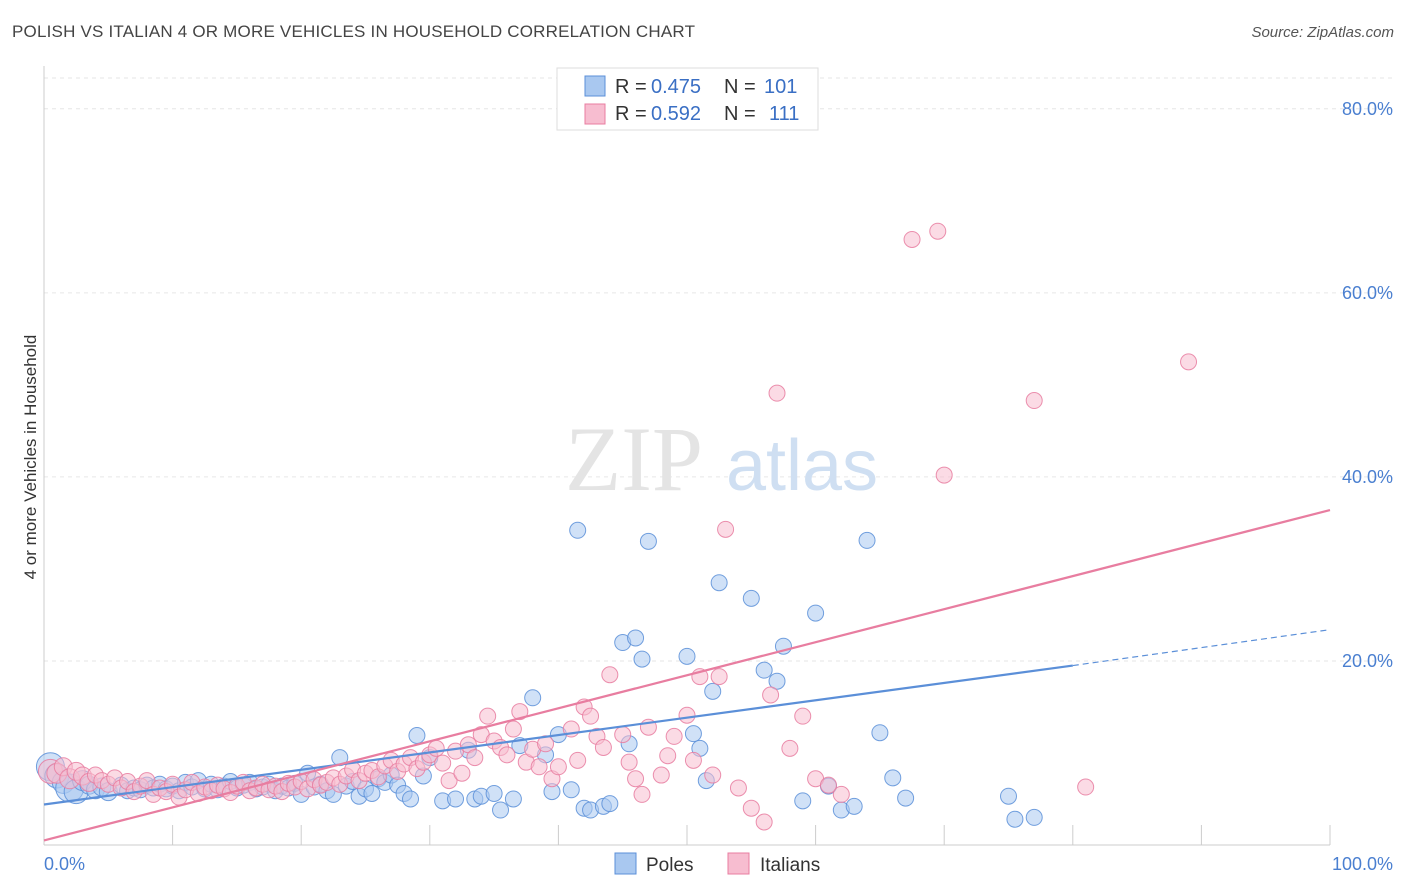 Image resolution: width=1406 pixels, height=892 pixels. Describe the element at coordinates (595, 114) in the screenshot. I see `legend-swatch-italians` at that location.